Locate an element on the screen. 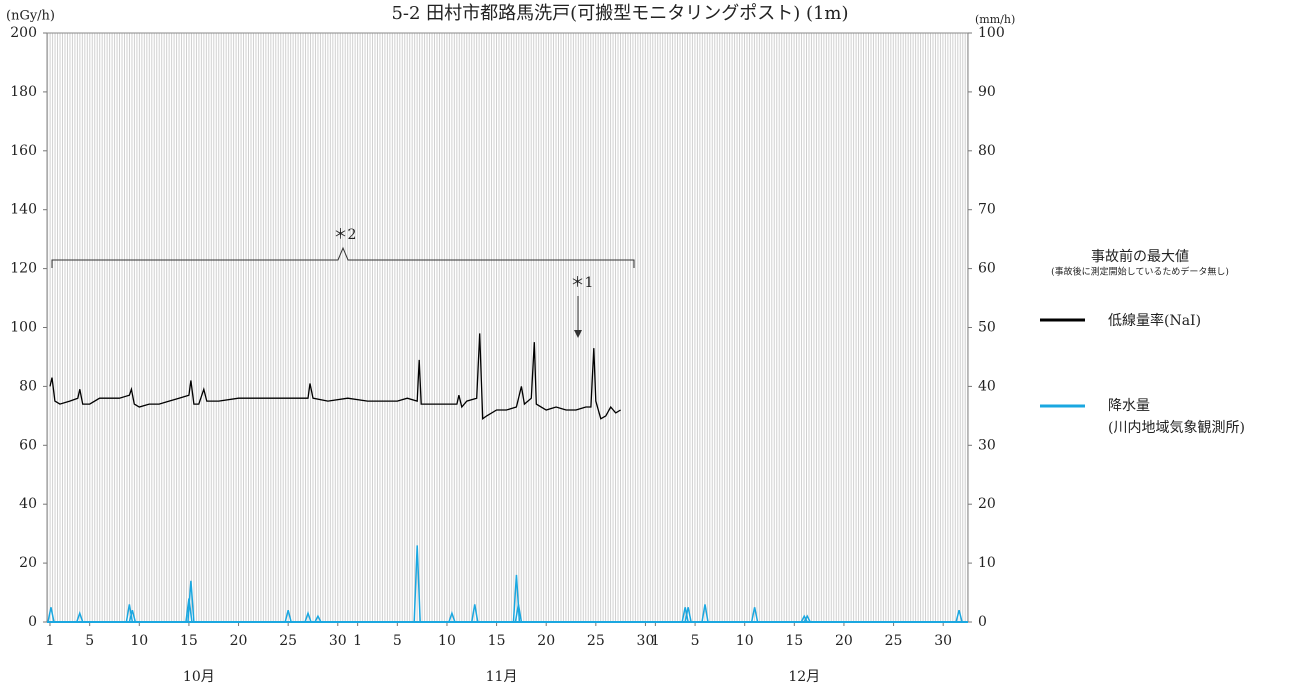 This screenshot has width=1292, height=691. bracket is located at coordinates (343, 257).